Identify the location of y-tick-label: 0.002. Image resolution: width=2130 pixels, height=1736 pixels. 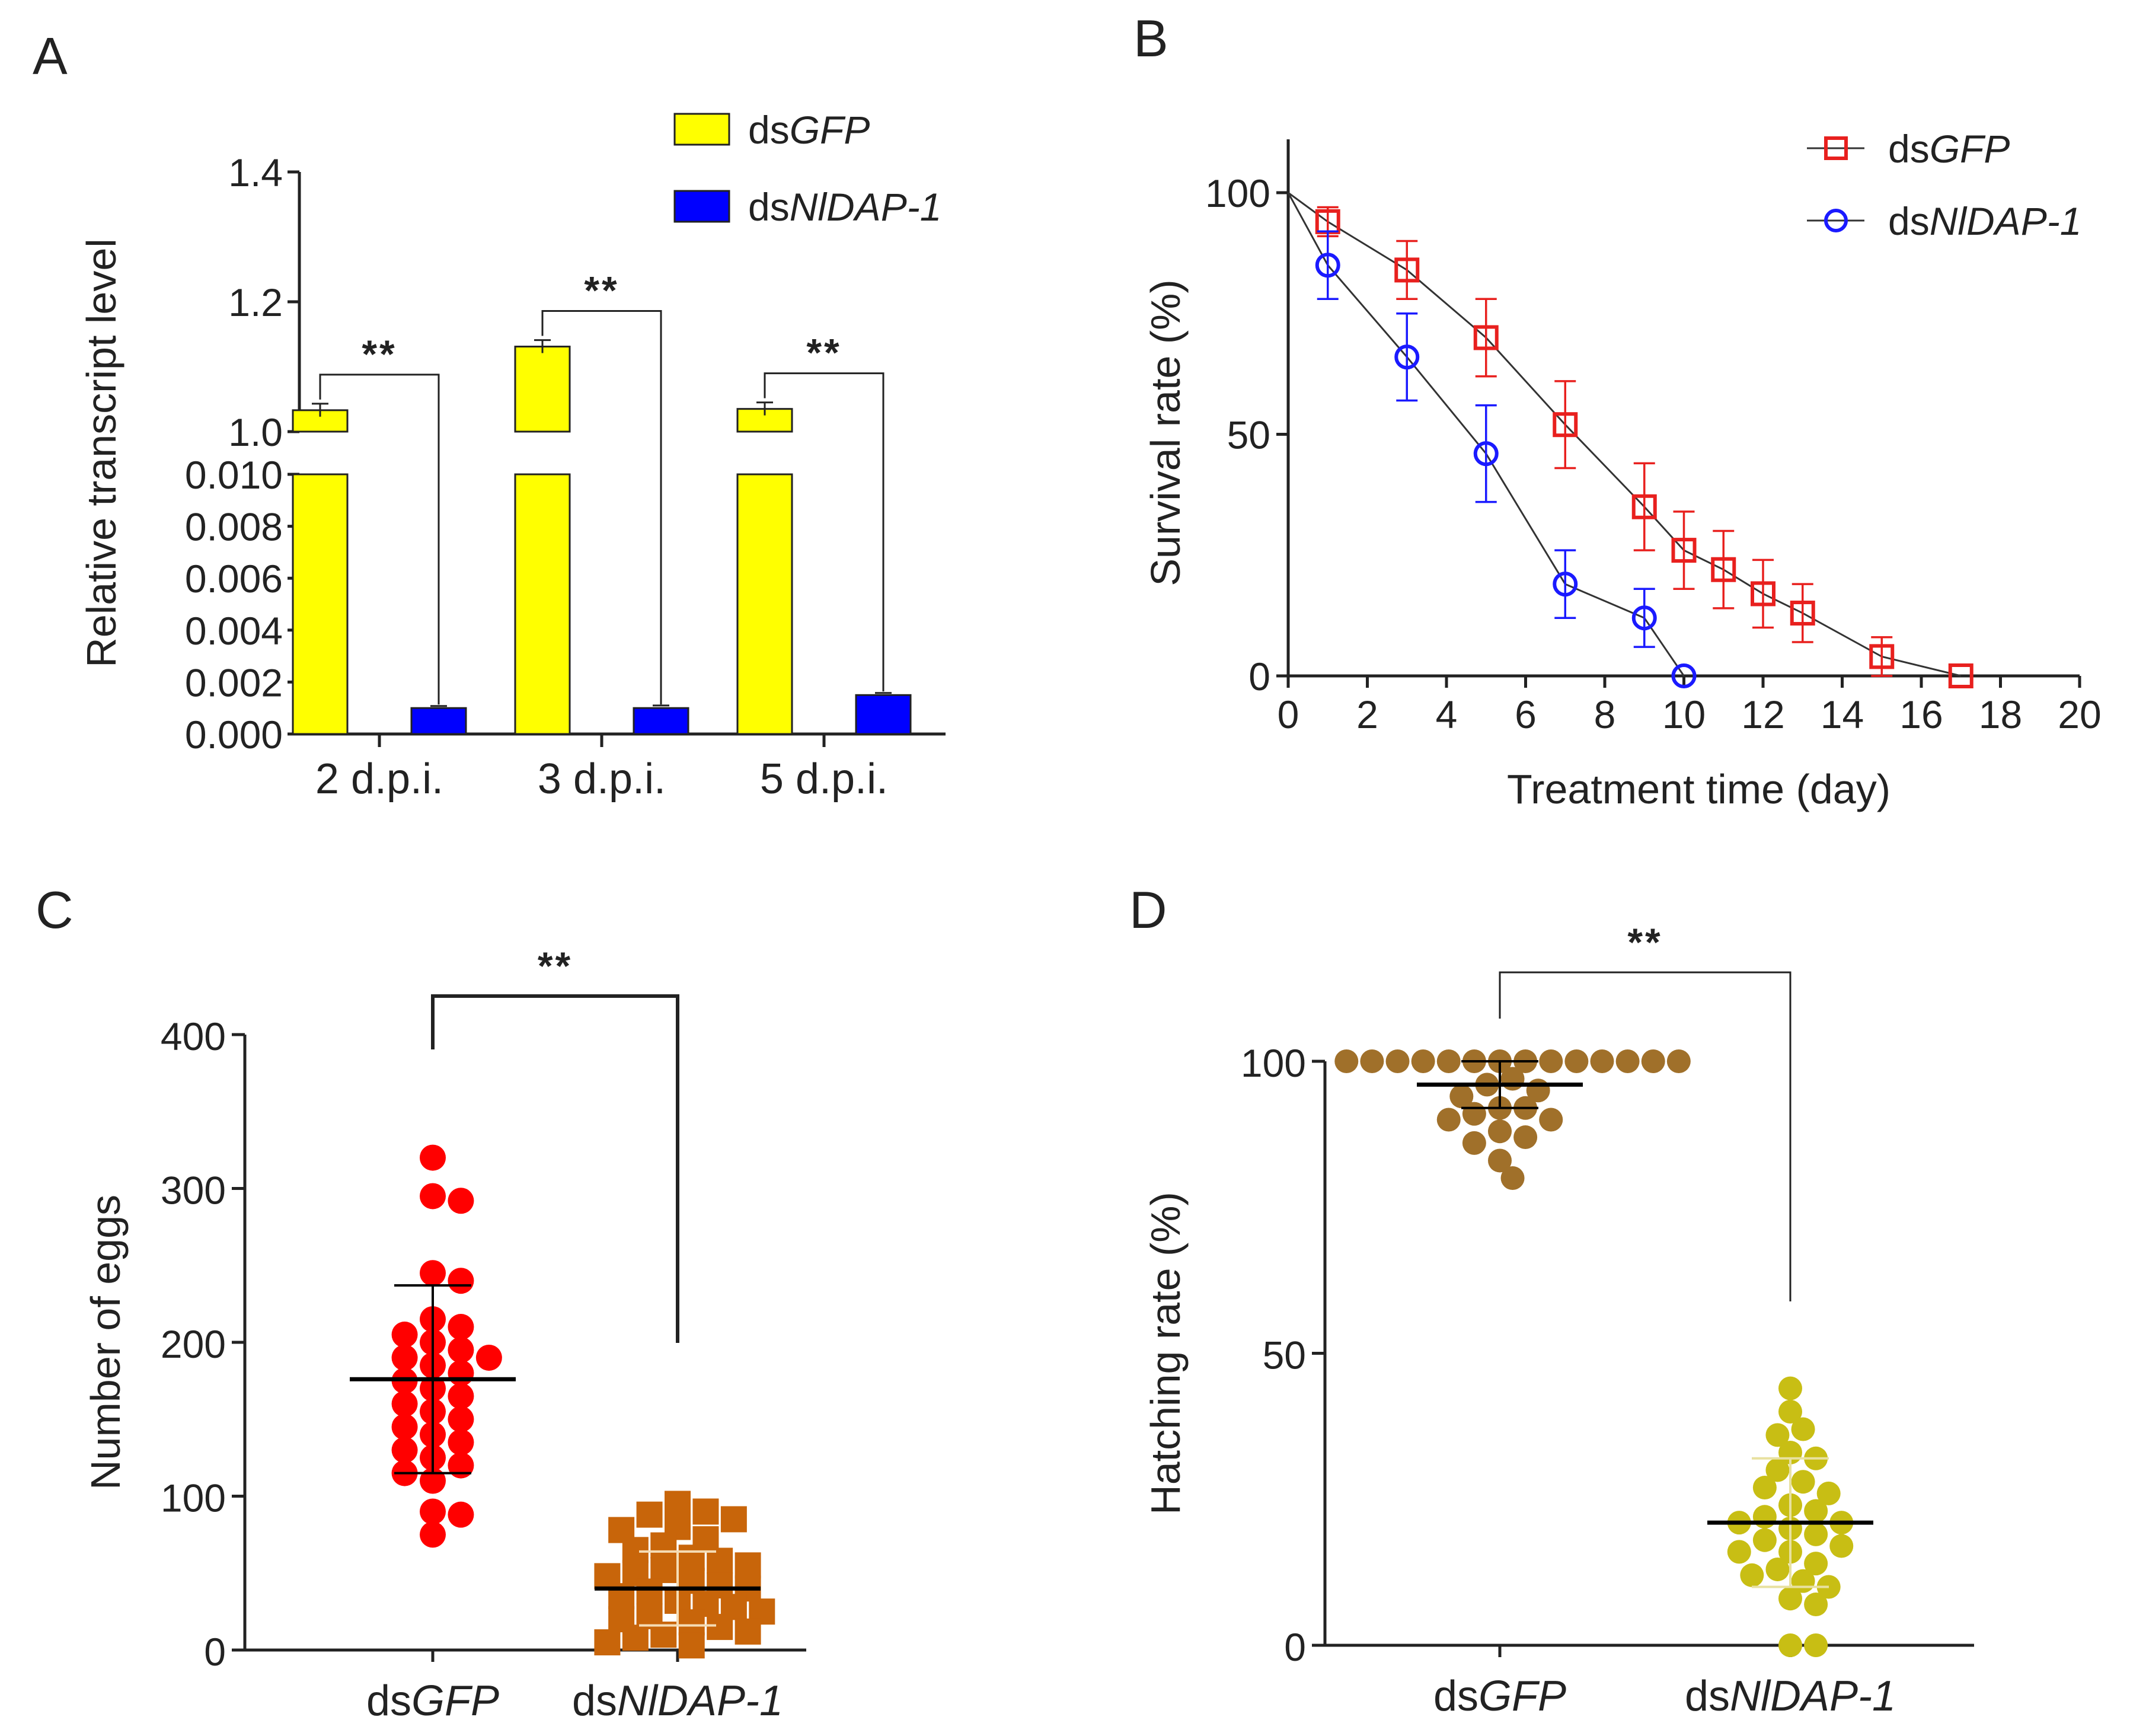
(234, 682).